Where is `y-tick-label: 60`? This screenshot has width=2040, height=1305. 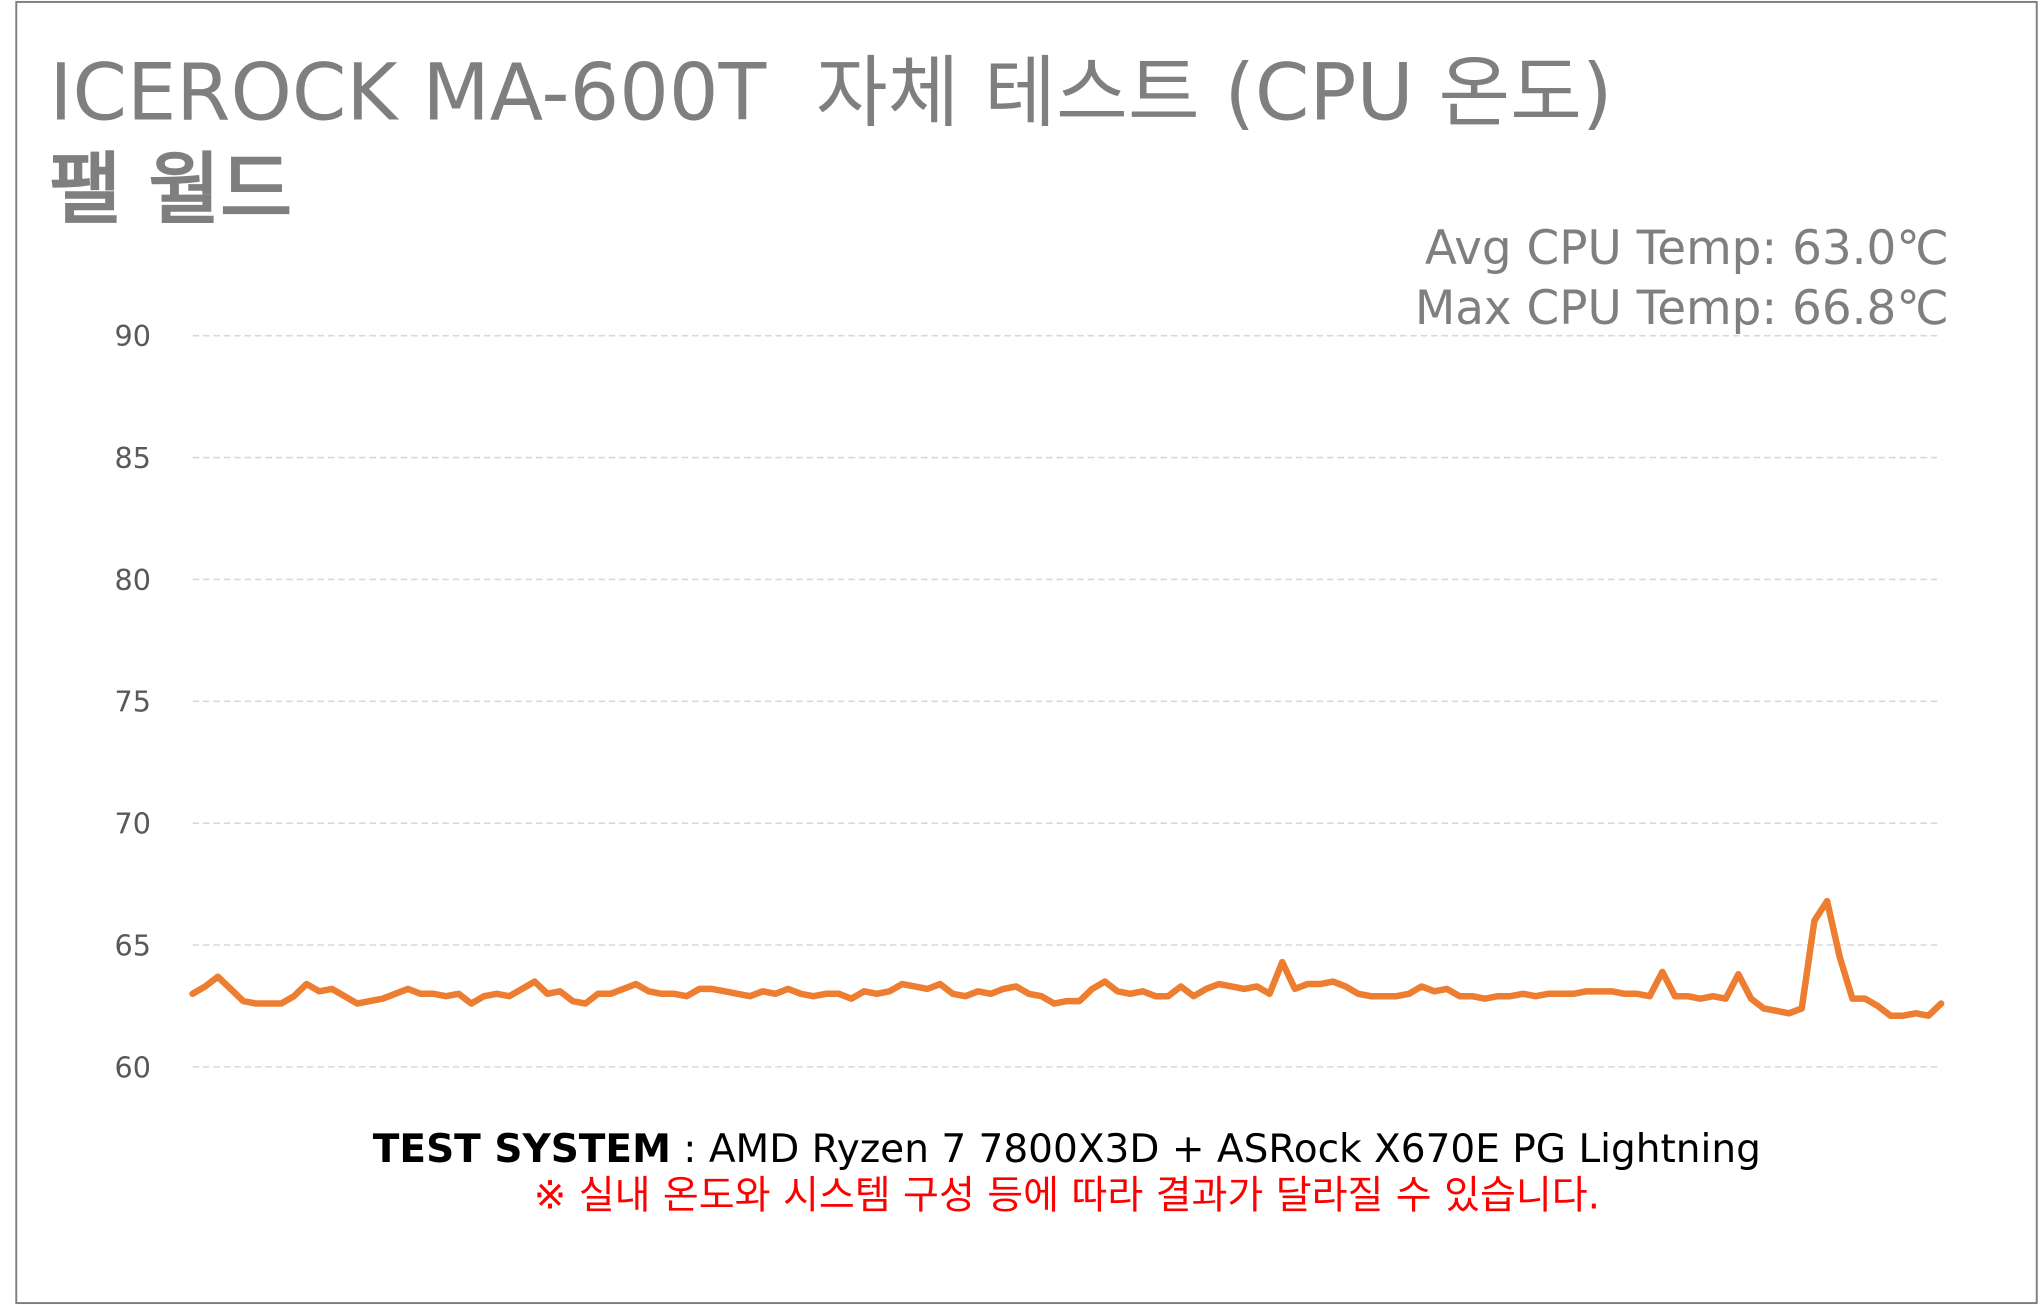
y-tick-label: 60 is located at coordinates (133, 1067).